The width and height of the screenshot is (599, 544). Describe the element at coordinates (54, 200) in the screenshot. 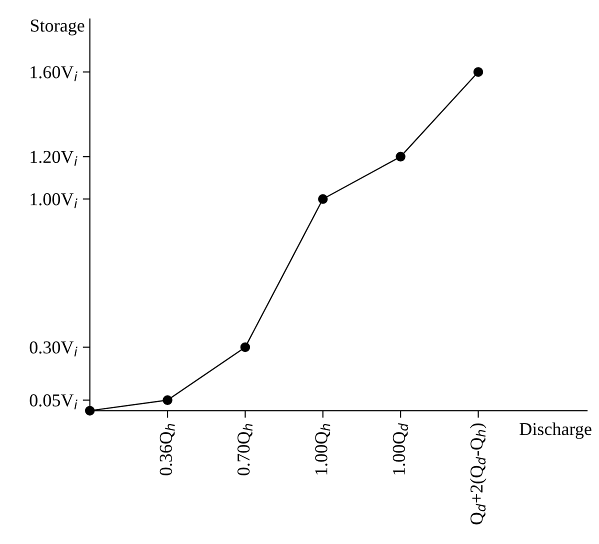

I see `y-tick-label: 1.00V$_{i}$` at that location.